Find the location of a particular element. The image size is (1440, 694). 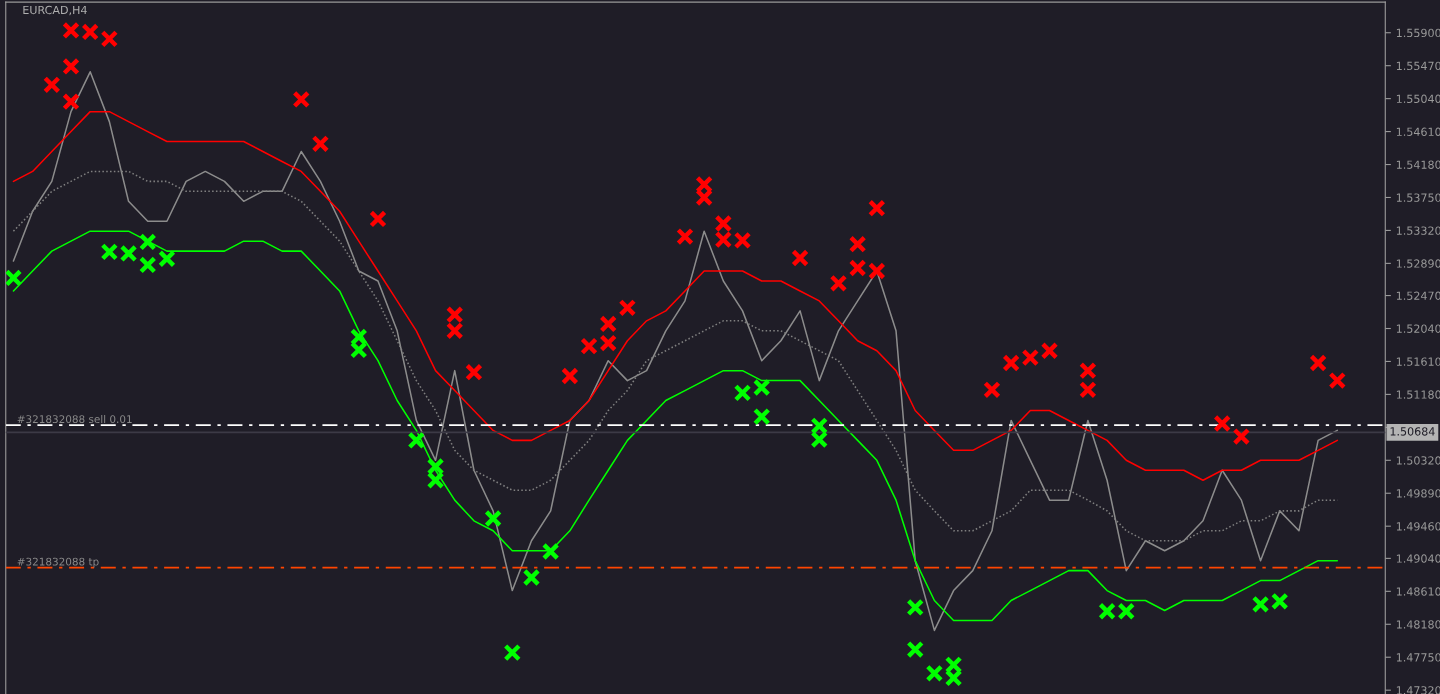

y-tick-label: 1.54180 is located at coordinates (1418, 164).